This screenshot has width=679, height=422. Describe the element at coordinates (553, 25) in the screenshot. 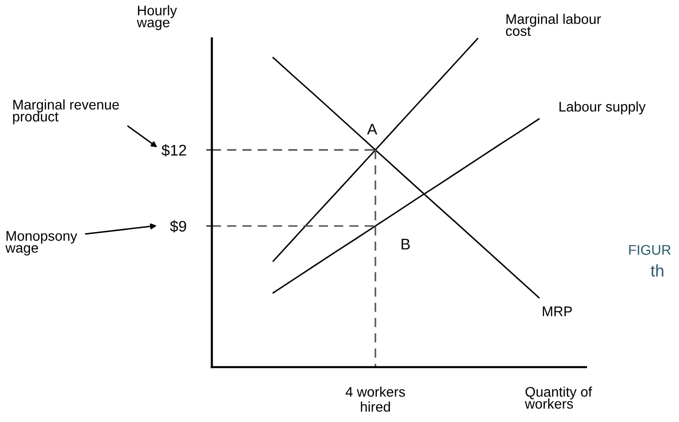

I see `text: Marginal labour cost` at that location.